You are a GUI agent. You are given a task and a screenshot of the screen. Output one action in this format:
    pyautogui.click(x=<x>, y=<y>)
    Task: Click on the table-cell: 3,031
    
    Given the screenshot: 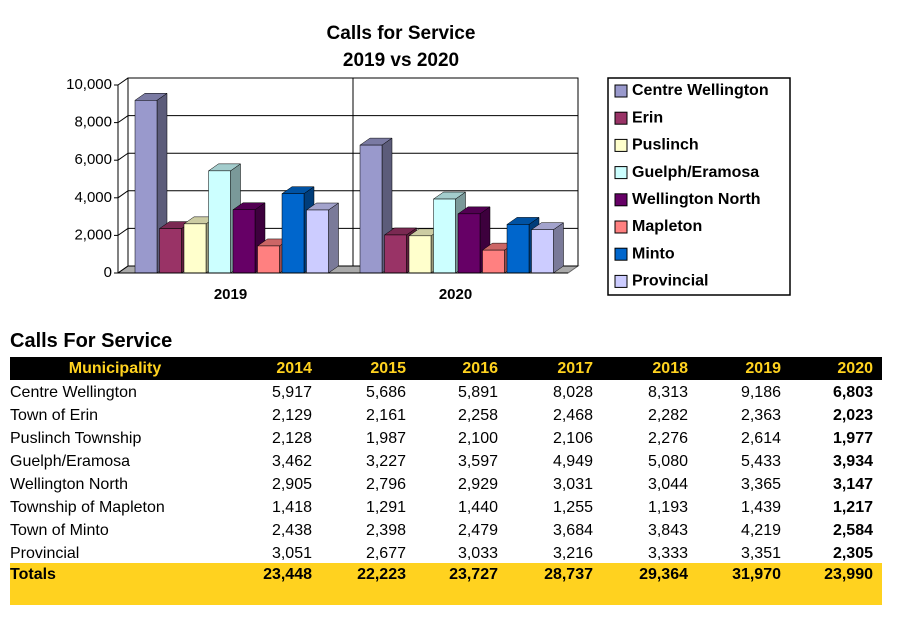 What is the action you would take?
    pyautogui.click(x=572, y=484)
    